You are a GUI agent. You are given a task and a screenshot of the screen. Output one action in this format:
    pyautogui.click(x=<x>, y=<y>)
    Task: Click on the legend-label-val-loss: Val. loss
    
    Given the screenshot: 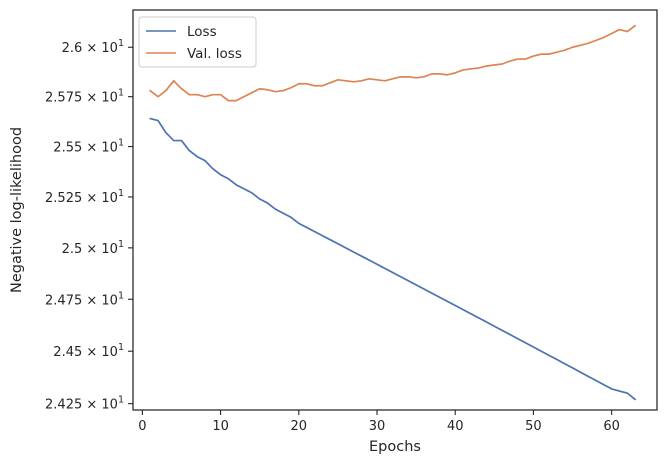 What is the action you would take?
    pyautogui.click(x=214, y=54)
    